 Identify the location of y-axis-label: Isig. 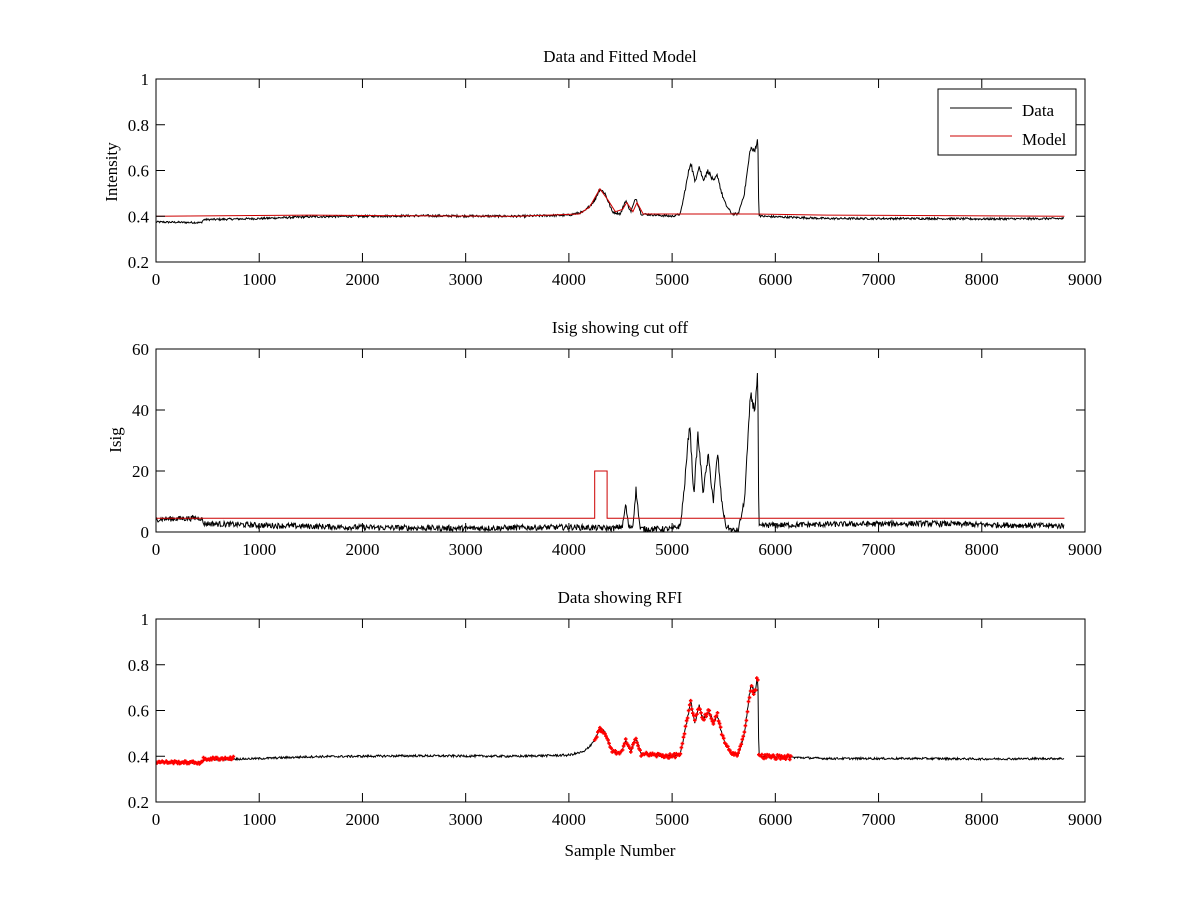
(115, 440).